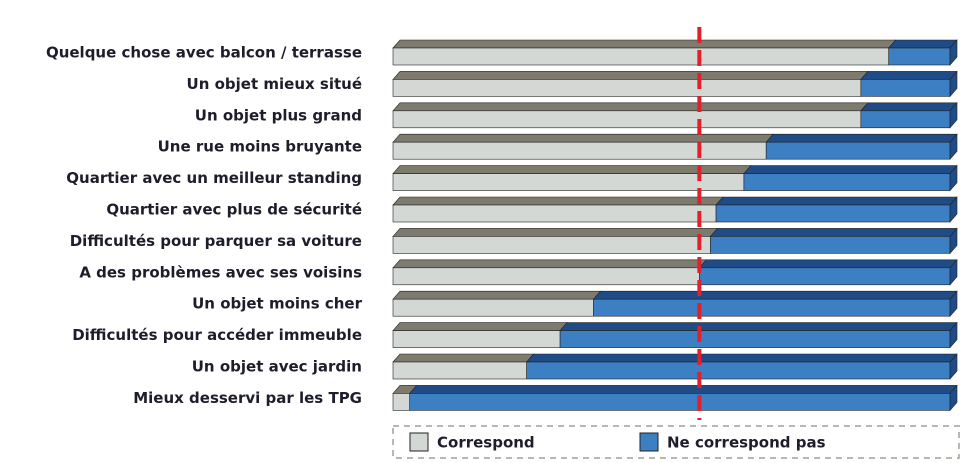  I want to click on legend-frame, so click(676, 442).